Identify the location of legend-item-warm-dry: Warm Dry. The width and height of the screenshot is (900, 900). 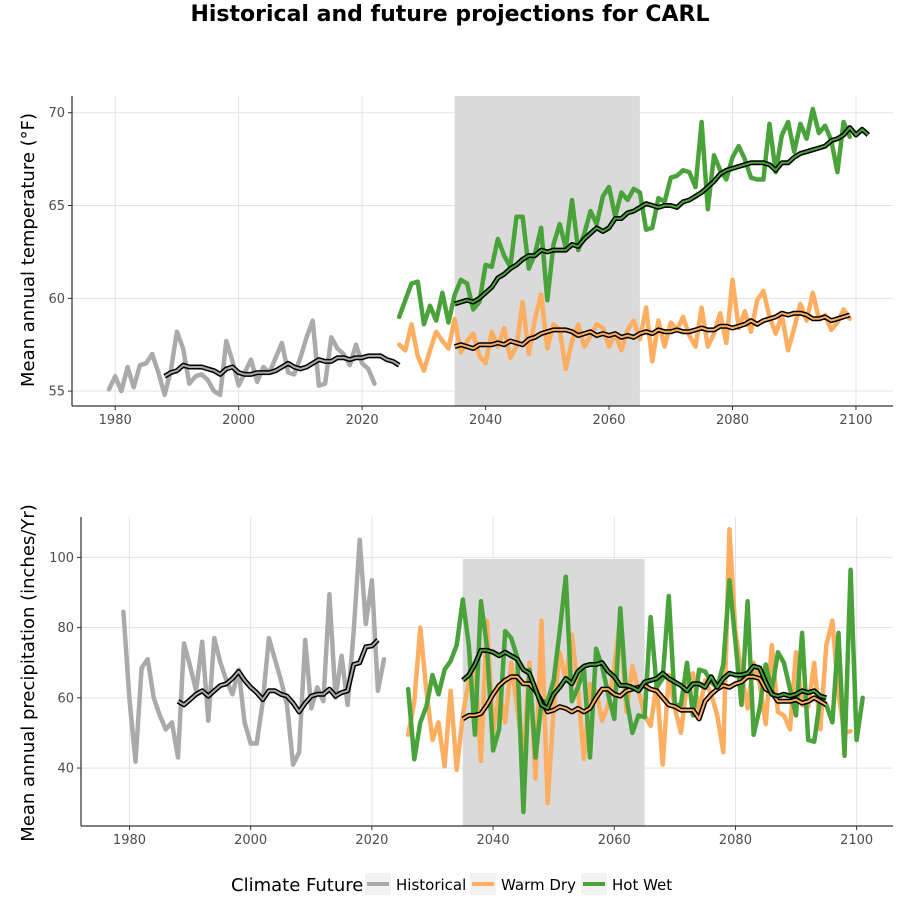
(523, 884).